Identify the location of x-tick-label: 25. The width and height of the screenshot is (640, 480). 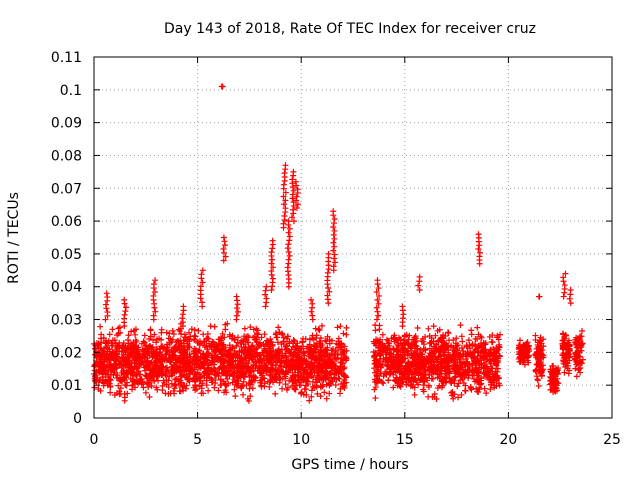
(612, 440).